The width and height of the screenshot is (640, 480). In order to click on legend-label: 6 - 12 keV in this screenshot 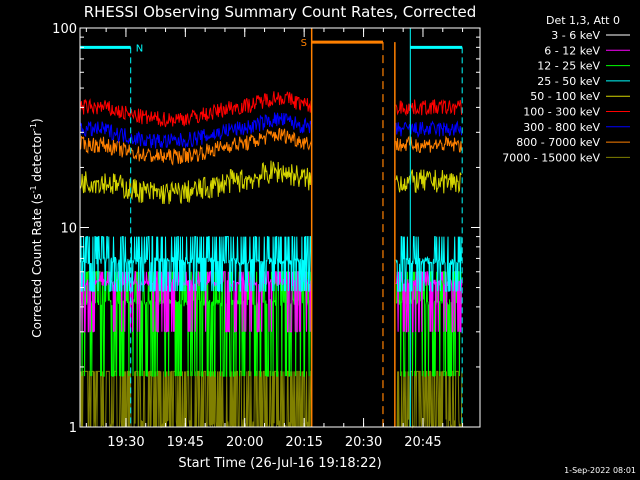, I will do `click(572, 50)`.